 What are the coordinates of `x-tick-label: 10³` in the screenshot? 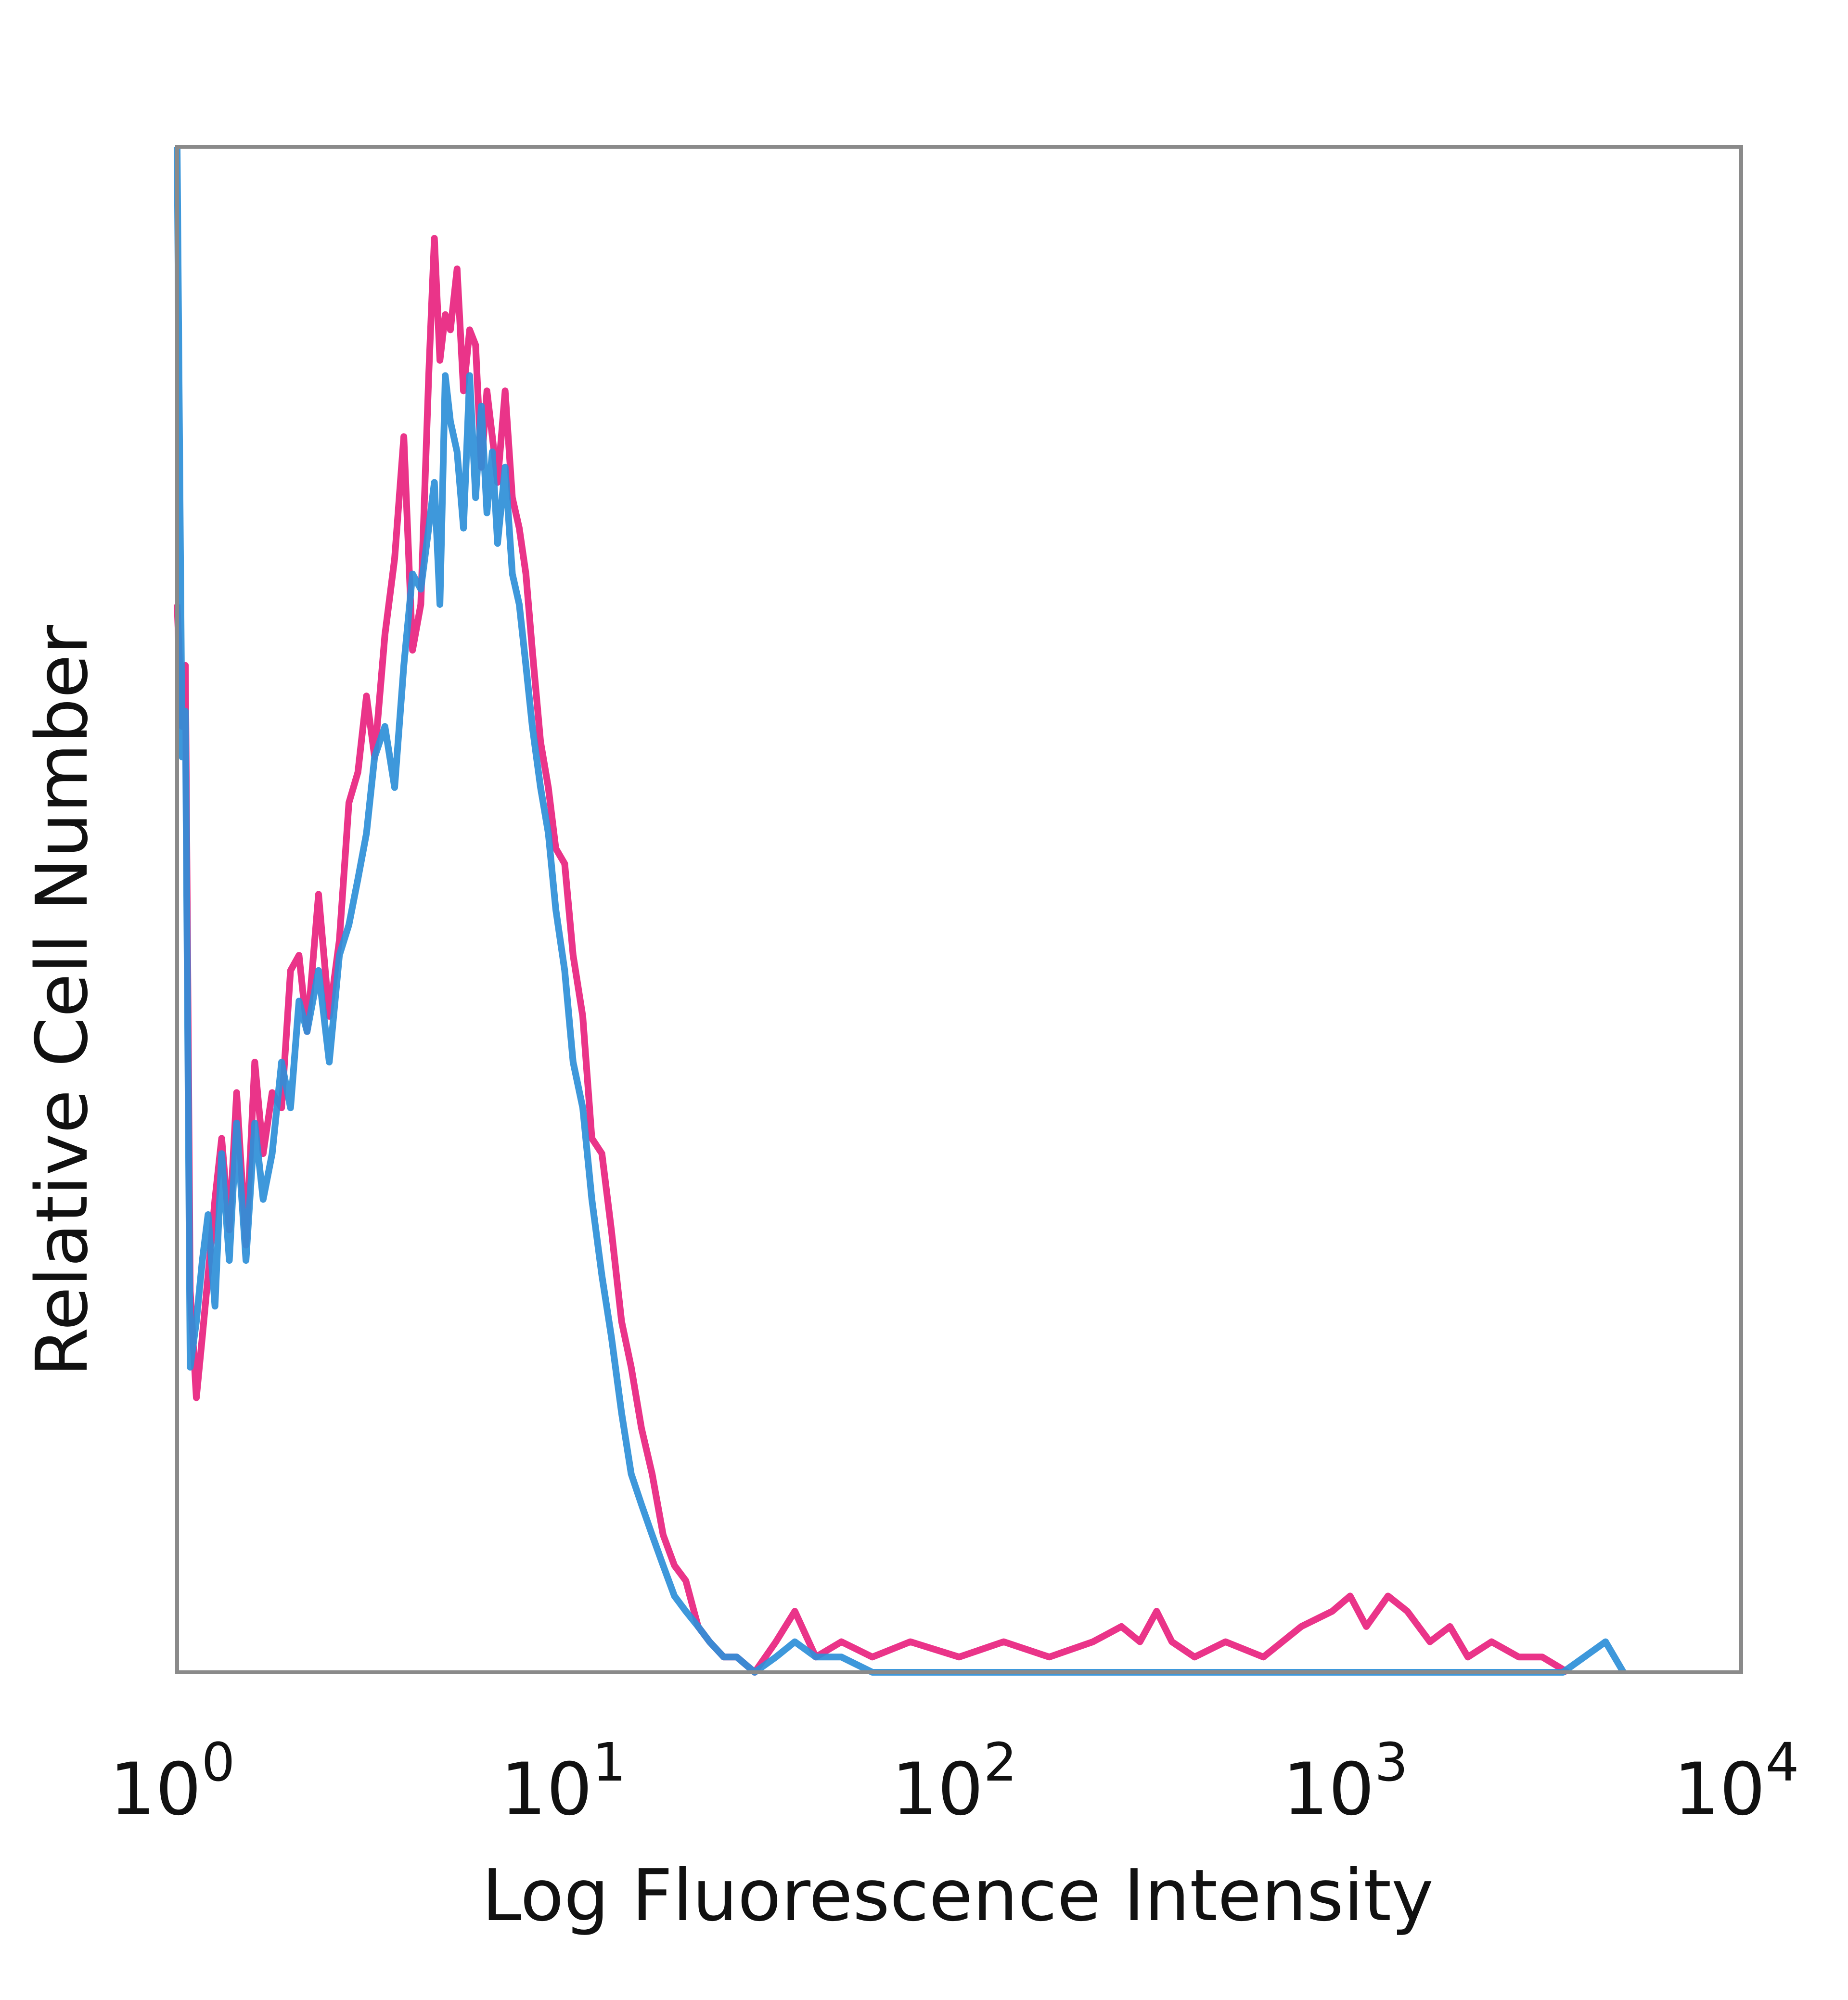 It's located at (1345, 1781).